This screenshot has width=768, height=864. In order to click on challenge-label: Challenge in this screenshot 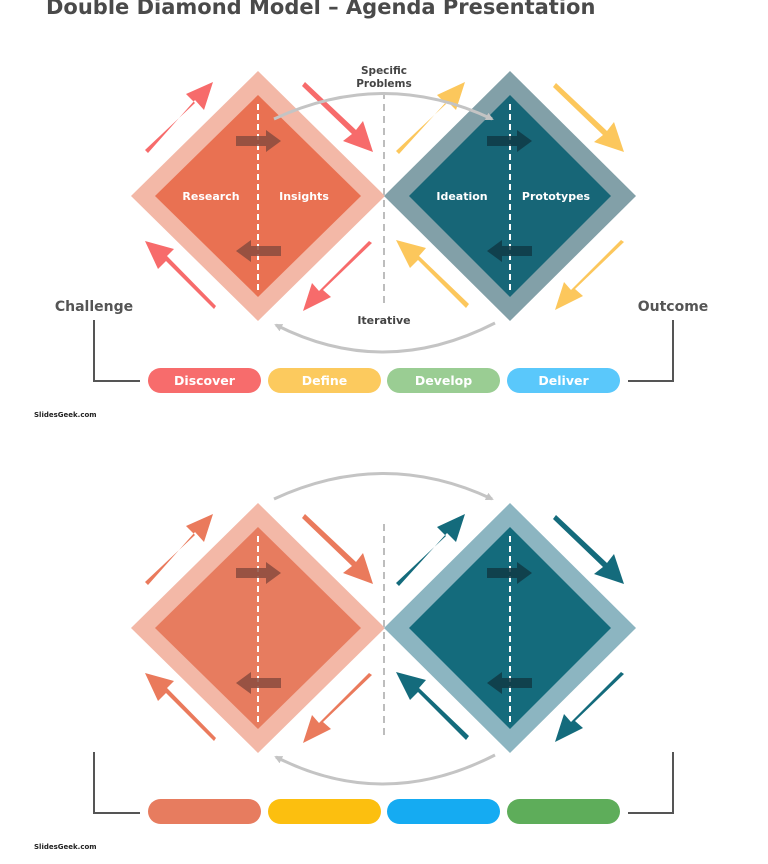, I will do `click(94, 307)`.